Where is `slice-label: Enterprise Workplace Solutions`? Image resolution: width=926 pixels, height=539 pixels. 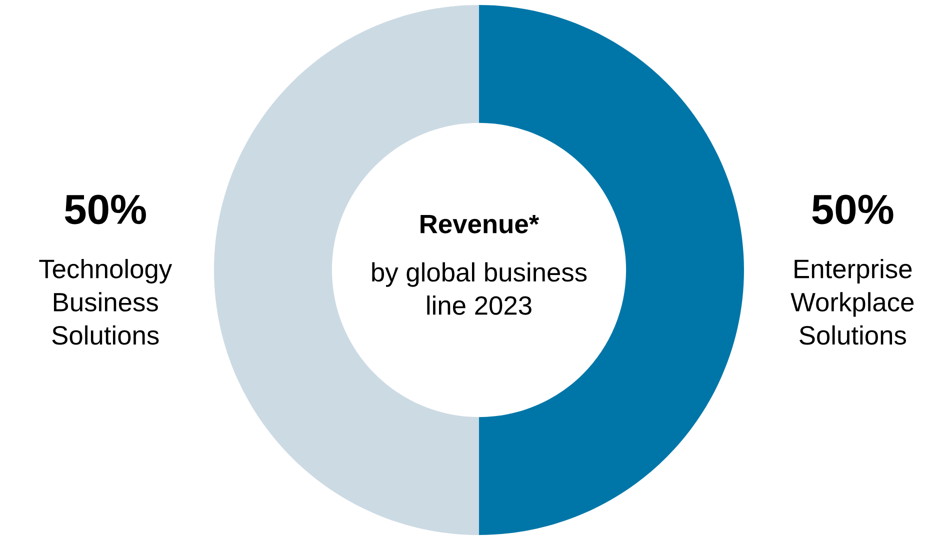 slice-label: Enterprise Workplace Solutions is located at coordinates (852, 301).